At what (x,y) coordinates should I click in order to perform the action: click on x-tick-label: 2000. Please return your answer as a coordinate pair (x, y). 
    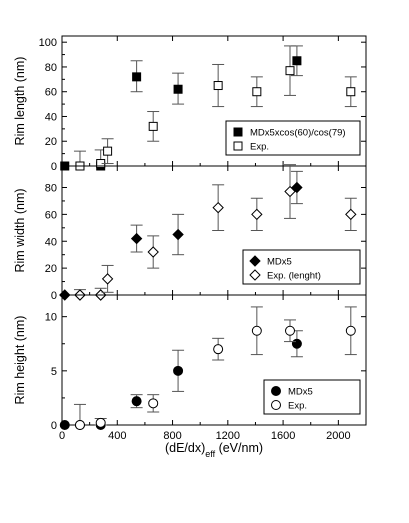
    Looking at the image, I should click on (338, 436).